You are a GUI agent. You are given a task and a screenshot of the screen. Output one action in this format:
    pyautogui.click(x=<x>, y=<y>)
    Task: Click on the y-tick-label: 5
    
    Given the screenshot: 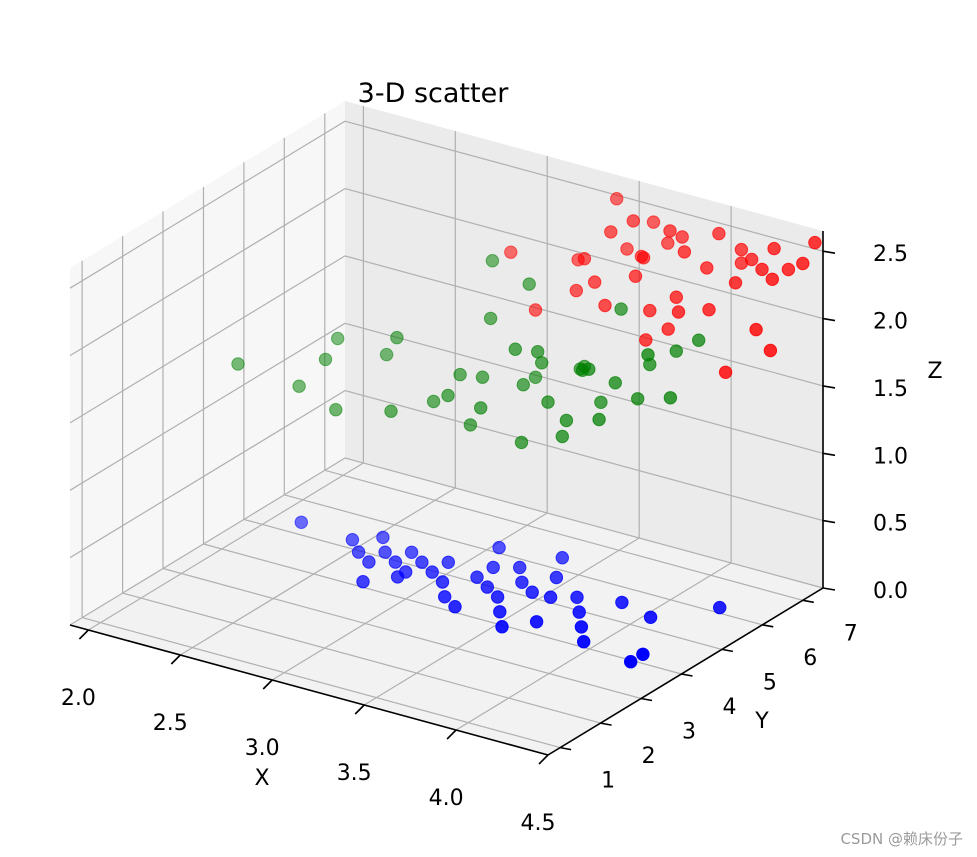 What is the action you would take?
    pyautogui.click(x=770, y=682)
    